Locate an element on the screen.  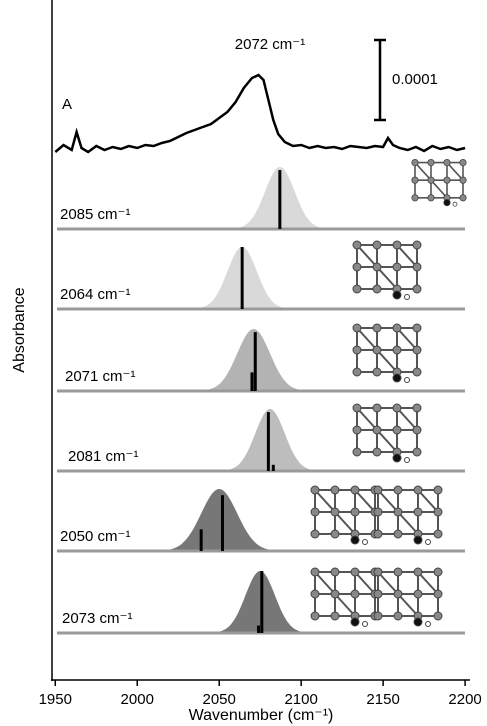
x-tick-label: 2050 is located at coordinates (219, 699).